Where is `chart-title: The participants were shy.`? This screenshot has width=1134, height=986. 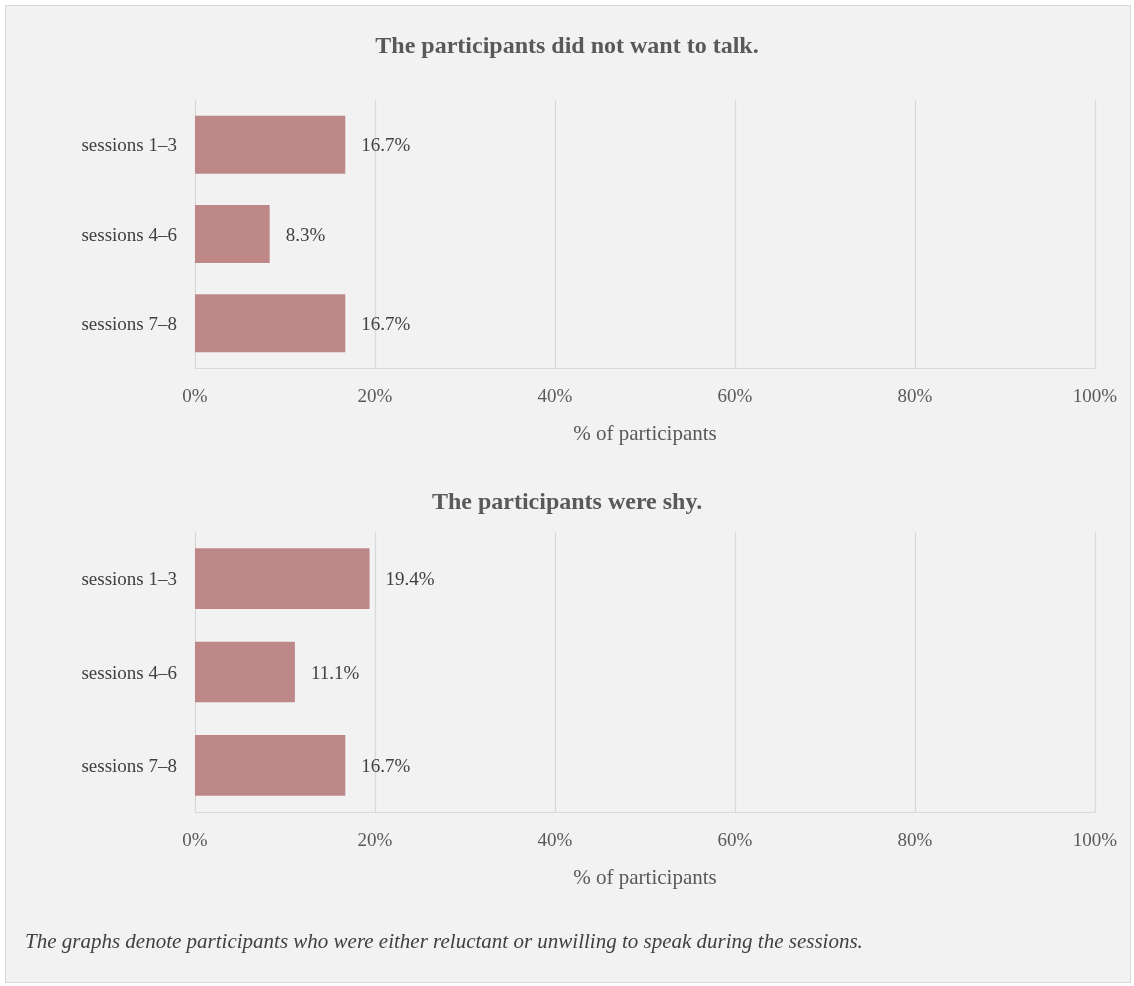 chart-title: The participants were shy. is located at coordinates (567, 501).